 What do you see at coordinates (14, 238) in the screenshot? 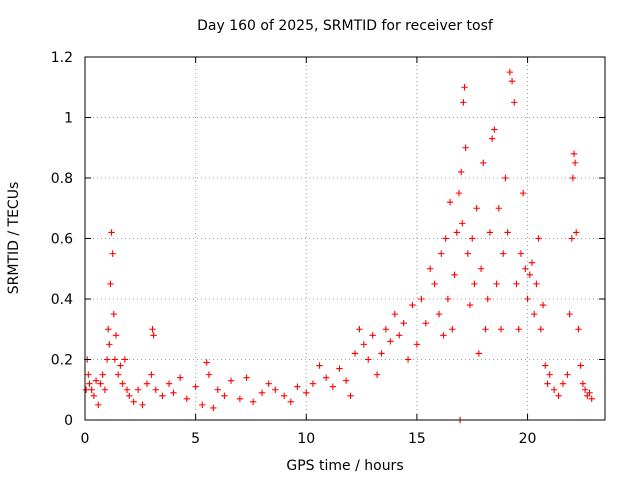
I see `y-axis-label: SRMTID / TECUs` at bounding box center [14, 238].